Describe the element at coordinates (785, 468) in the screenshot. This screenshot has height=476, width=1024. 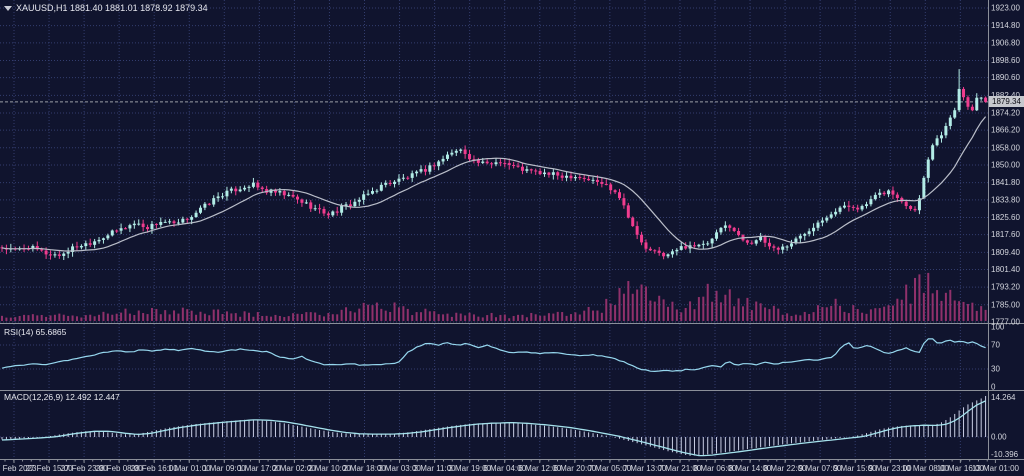
I see `time-tick-label: 8 Mar 22:00` at that location.